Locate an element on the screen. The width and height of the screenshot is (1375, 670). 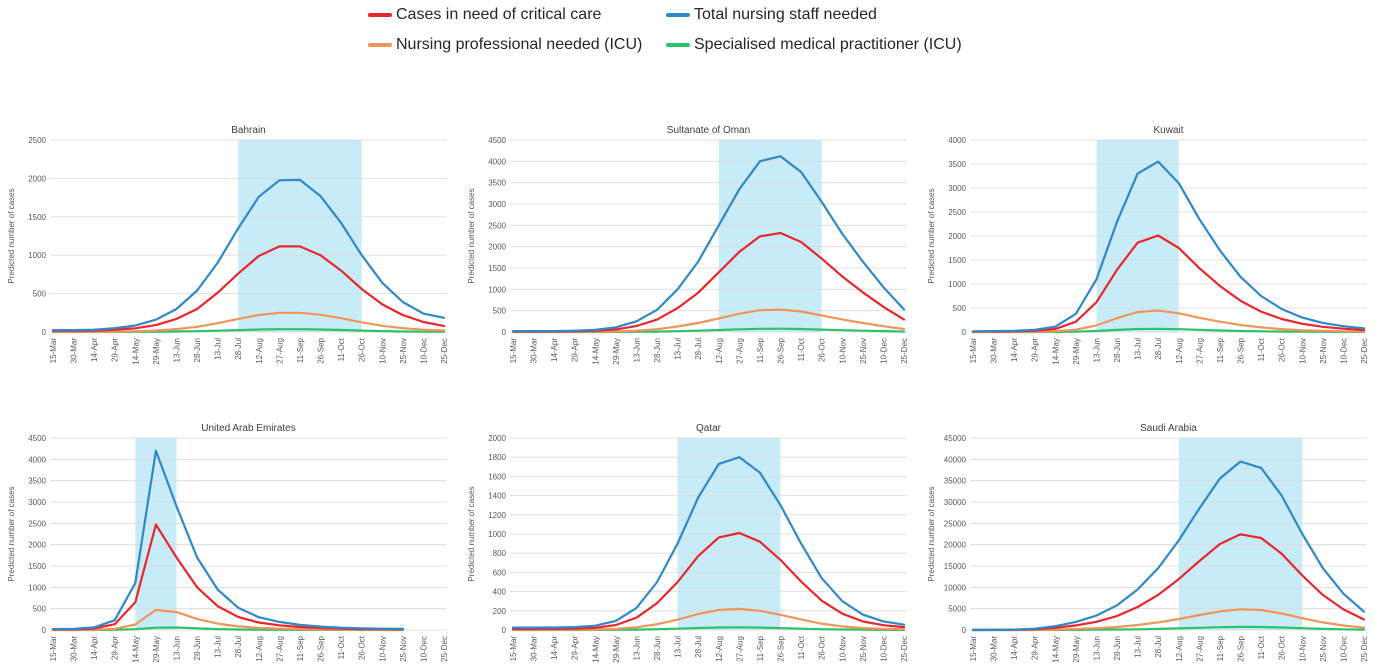
legend-swatch-nursing-professional is located at coordinates (380, 45).